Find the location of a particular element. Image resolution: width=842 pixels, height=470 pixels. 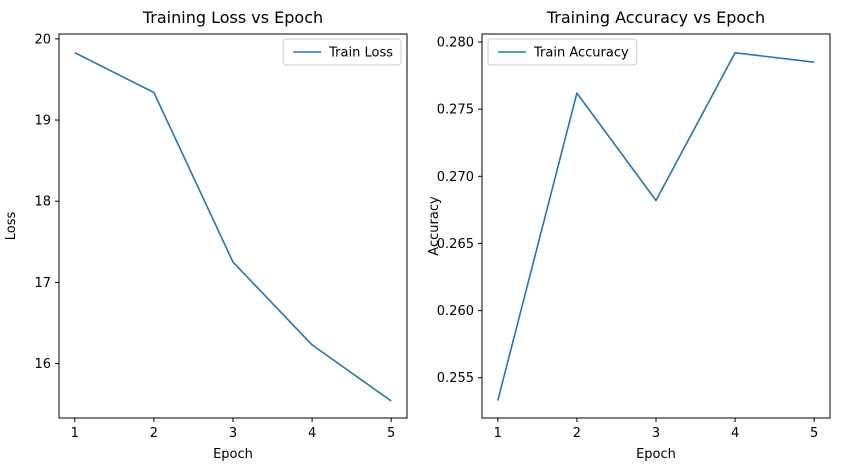

accuracy-ytick-label: 0.265 is located at coordinates (455, 244).